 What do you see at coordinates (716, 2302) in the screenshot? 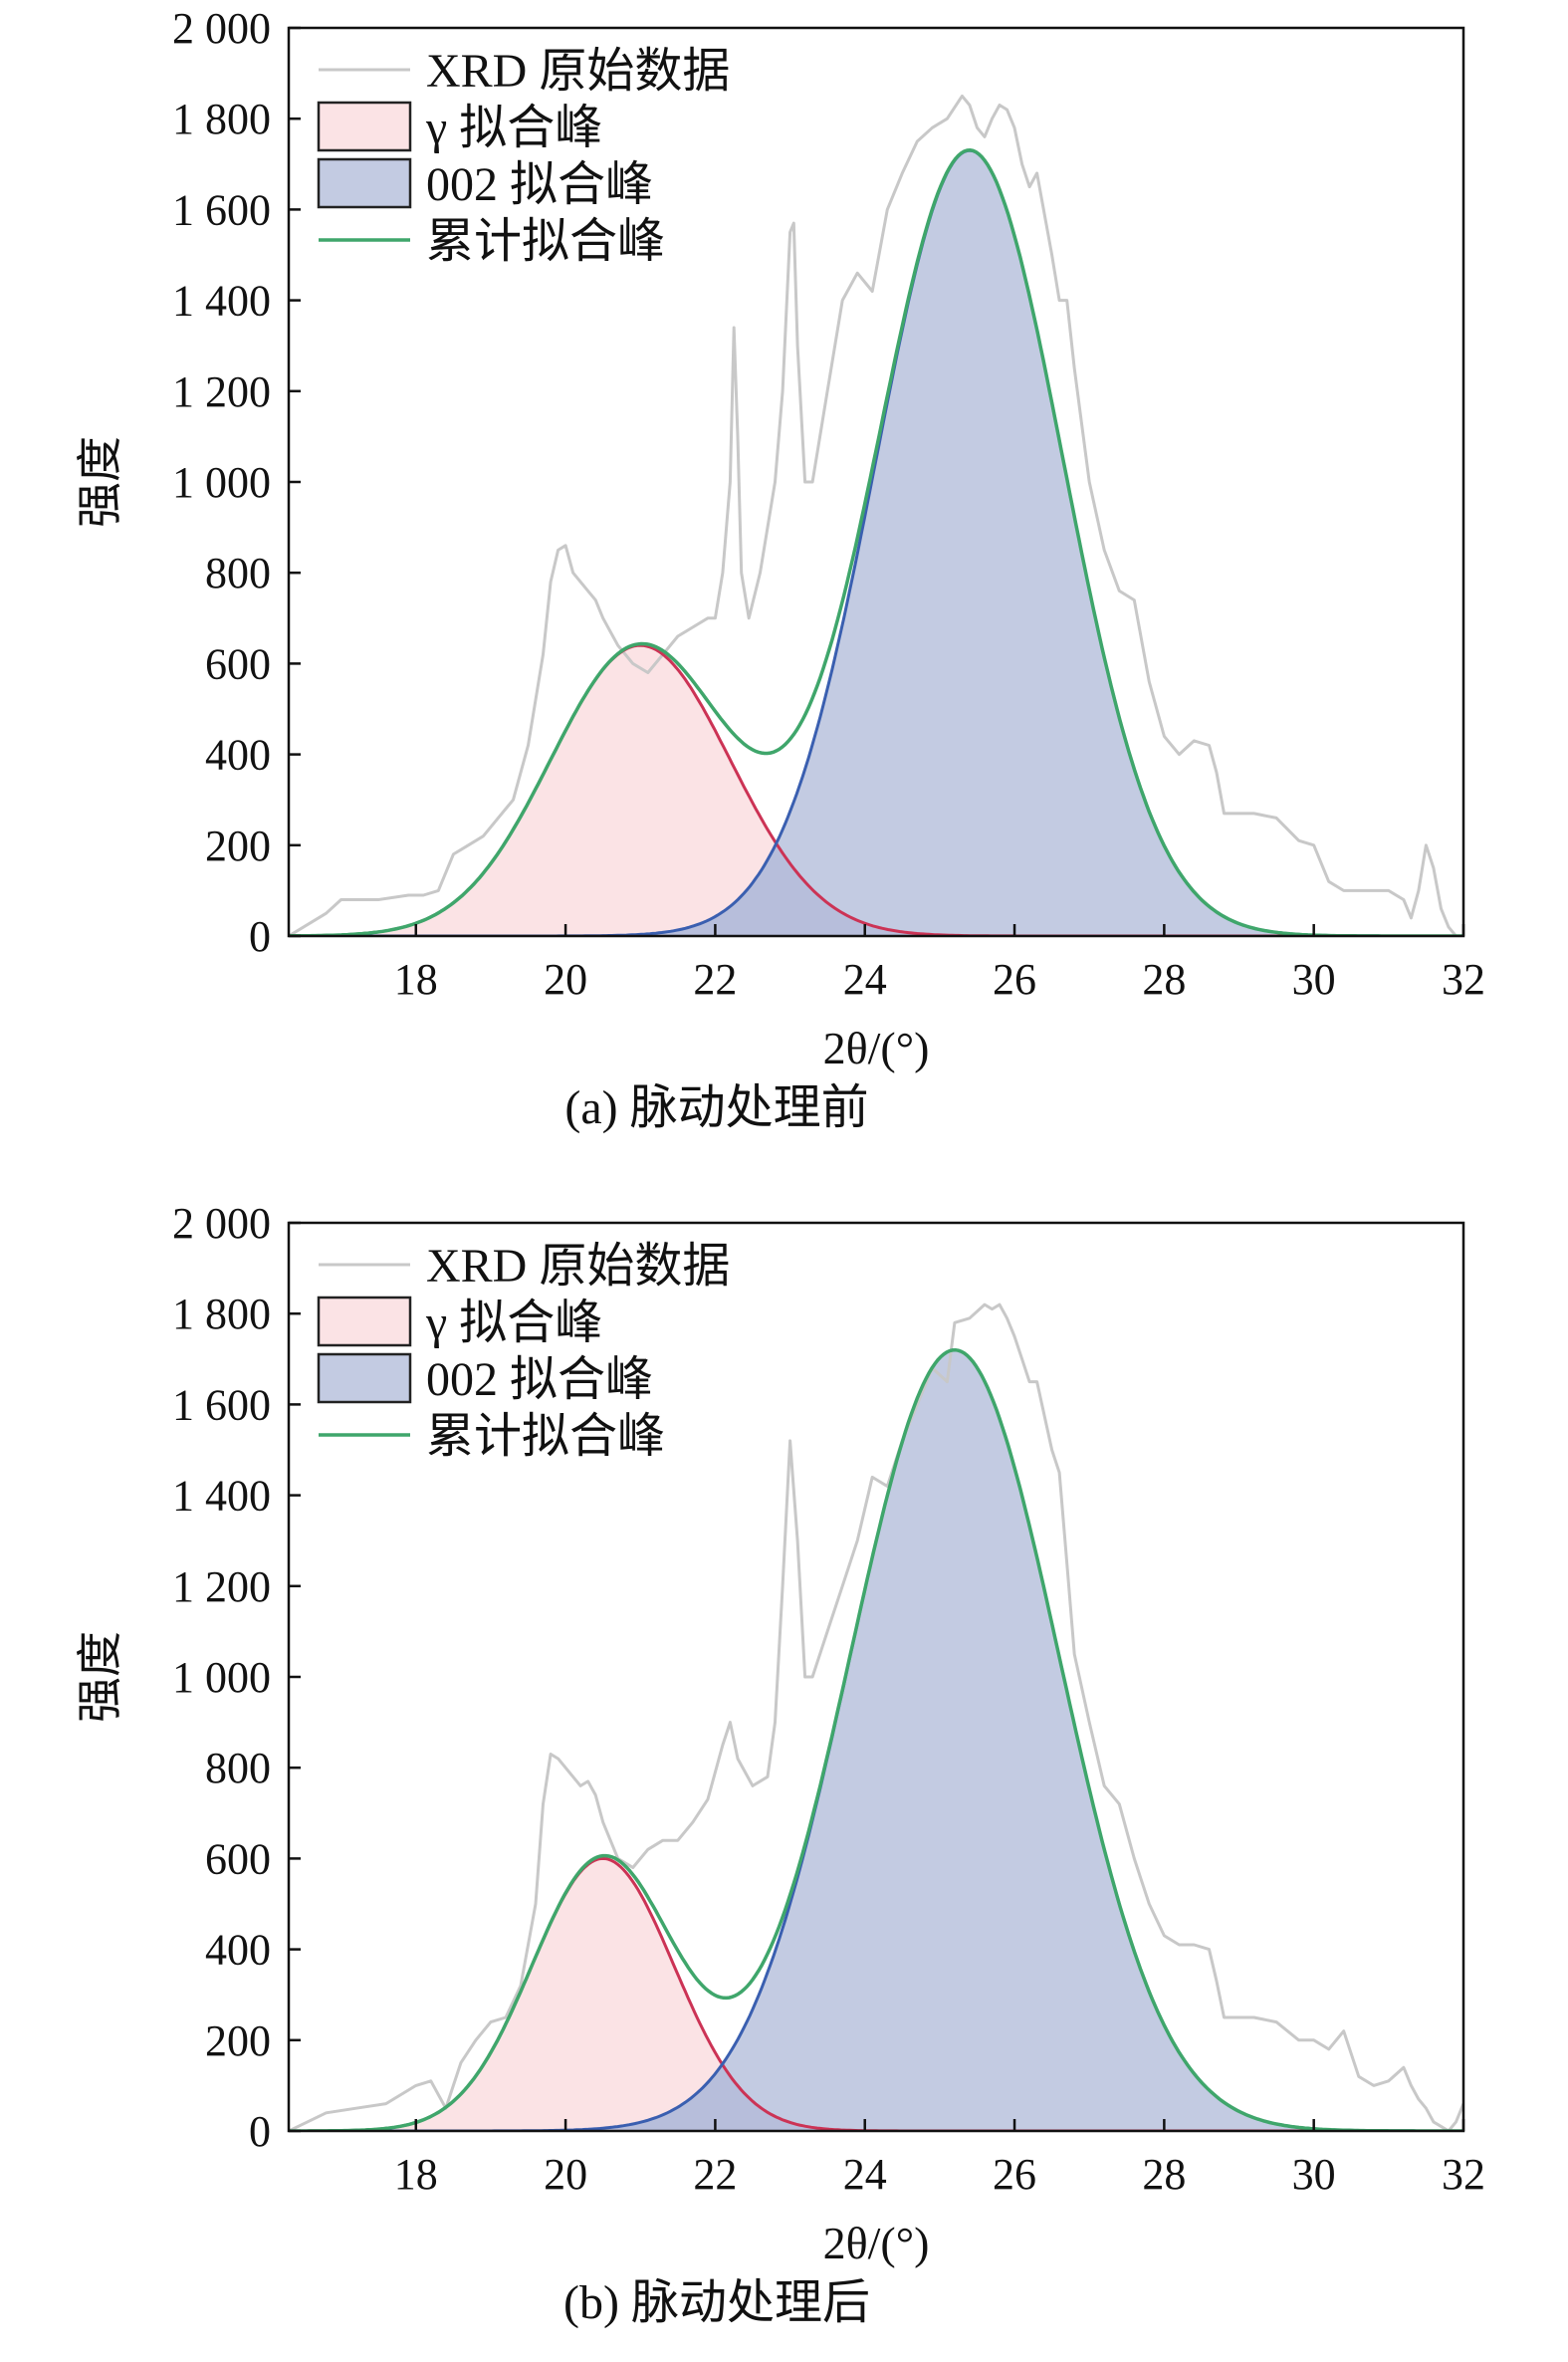
I see `figure-caption: (b) 脉动处理后` at bounding box center [716, 2302].